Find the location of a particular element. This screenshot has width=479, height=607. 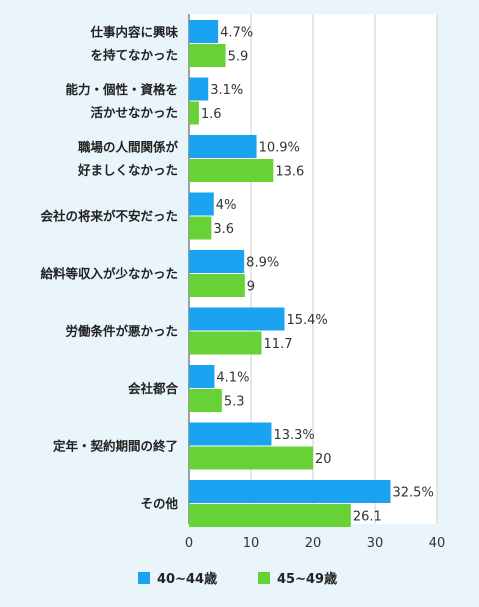

category-label: 定年・契約期間の終了 is located at coordinates (115, 446).